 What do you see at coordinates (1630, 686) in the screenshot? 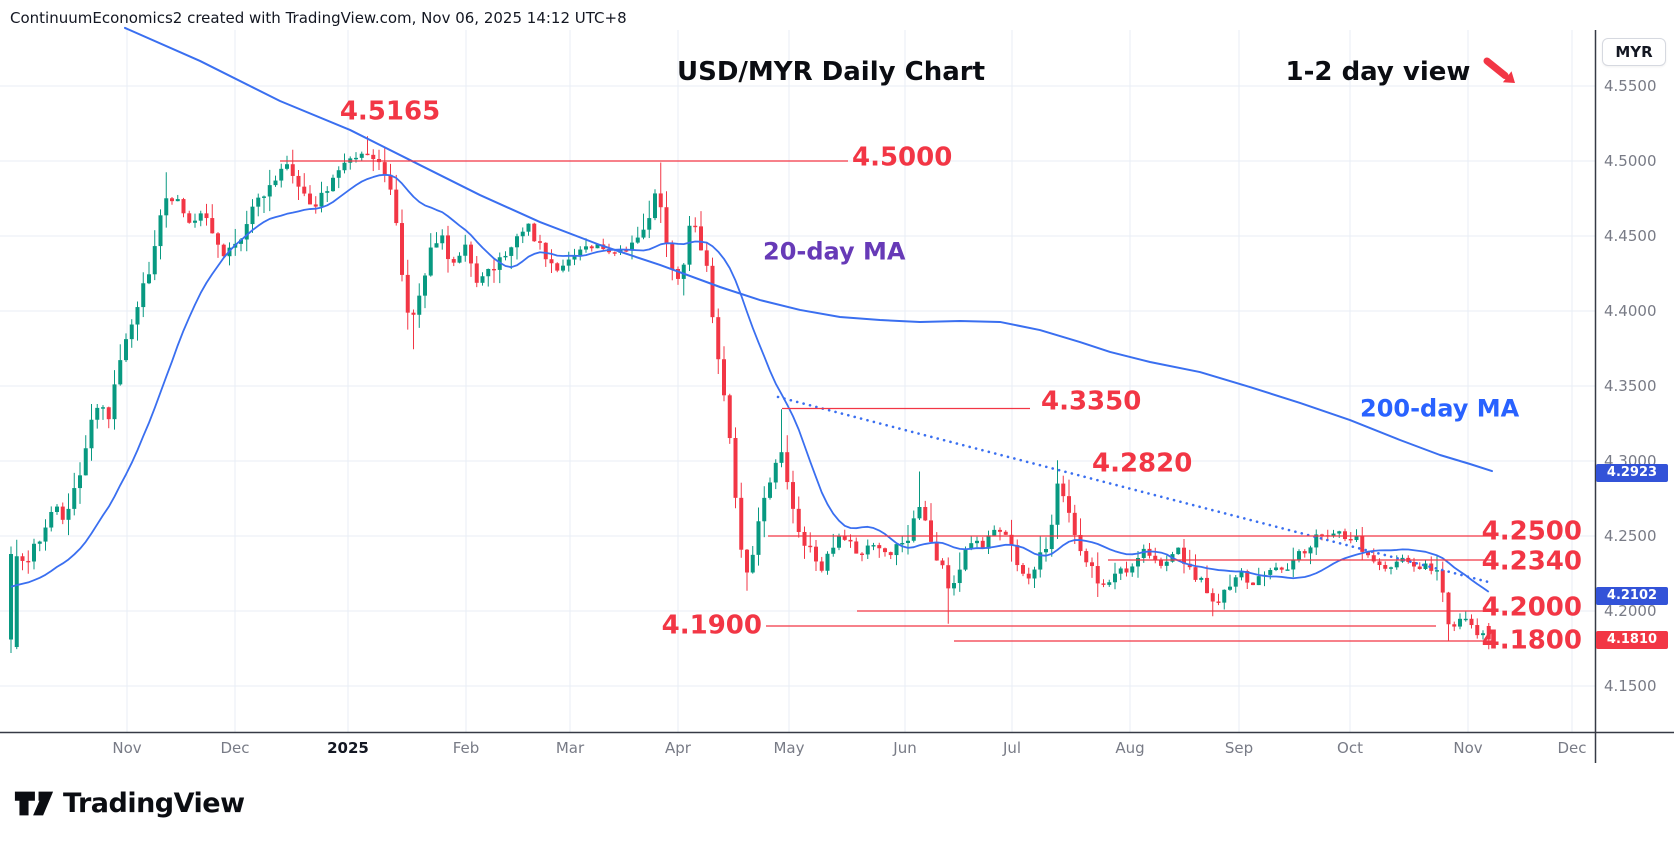
I see `price-tick: 4.1500` at bounding box center [1630, 686].